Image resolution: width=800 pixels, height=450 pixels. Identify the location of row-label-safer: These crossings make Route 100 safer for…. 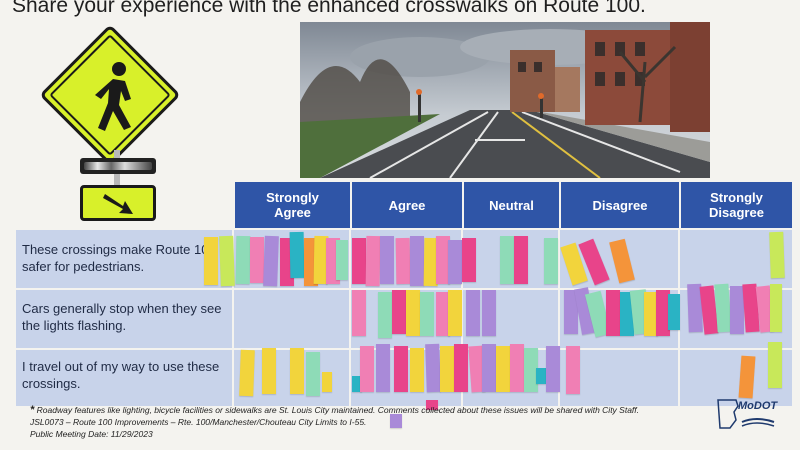
(119, 258).